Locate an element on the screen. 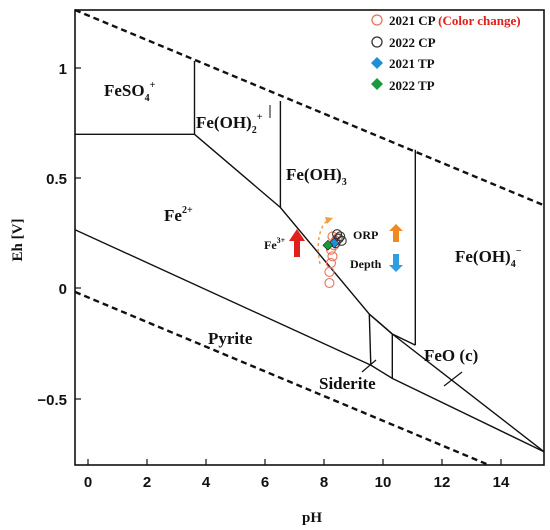  y-tick-labels: 1 0.5 0 −0.5 is located at coordinates (52, 235).